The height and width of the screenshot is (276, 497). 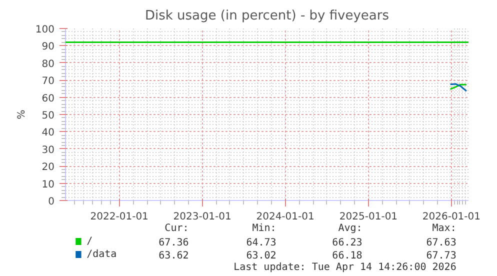 I want to click on text: Min:, so click(x=264, y=228).